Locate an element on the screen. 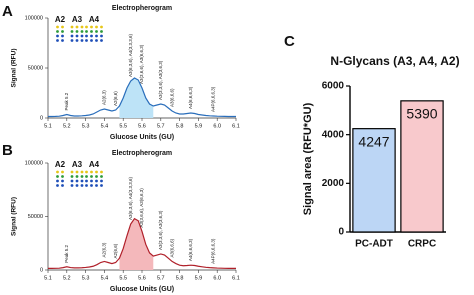  peak-annotation: A3(6,3,6), A4(3,3,3,6) is located at coordinates (130, 55).